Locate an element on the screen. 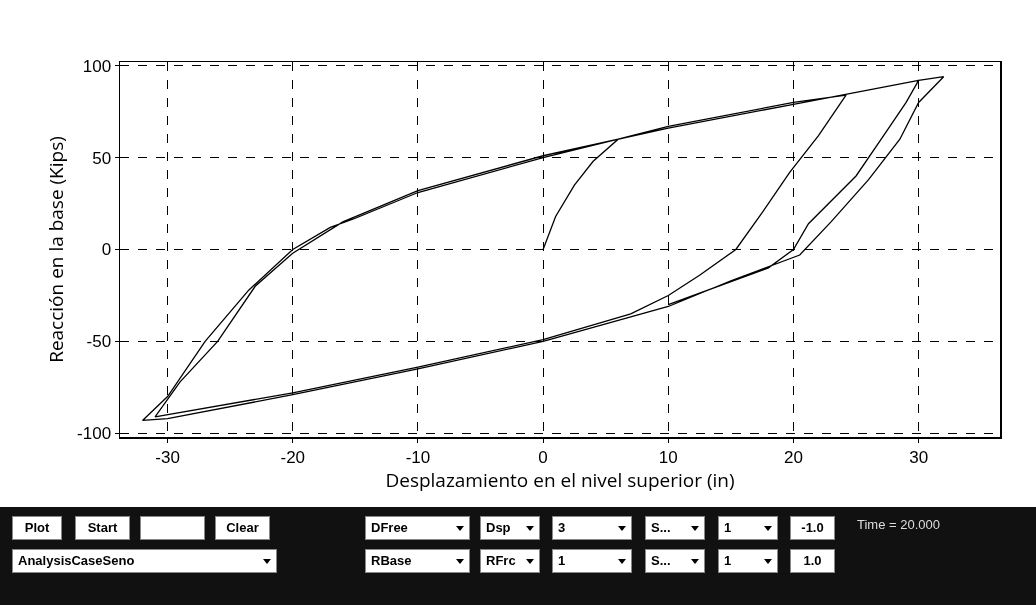 The height and width of the screenshot is (605, 1036). x-tick-label: 30 is located at coordinates (919, 457).